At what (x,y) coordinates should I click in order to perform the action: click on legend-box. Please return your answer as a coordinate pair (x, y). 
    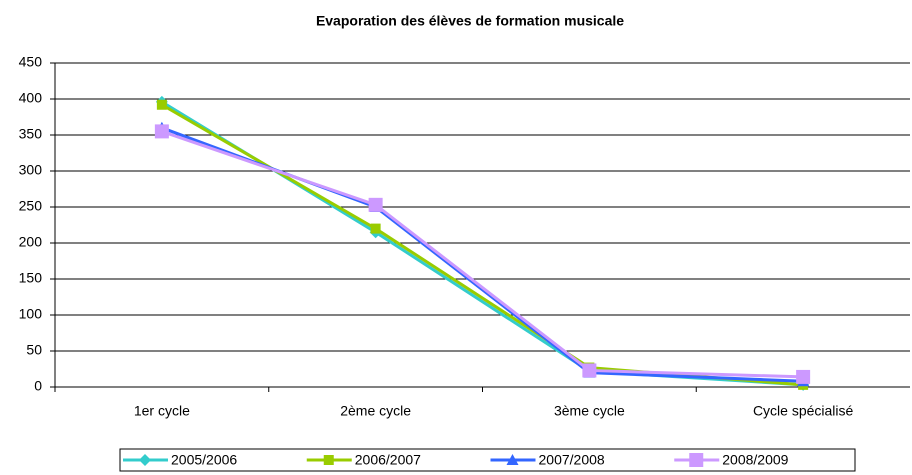
    Looking at the image, I should click on (487, 460).